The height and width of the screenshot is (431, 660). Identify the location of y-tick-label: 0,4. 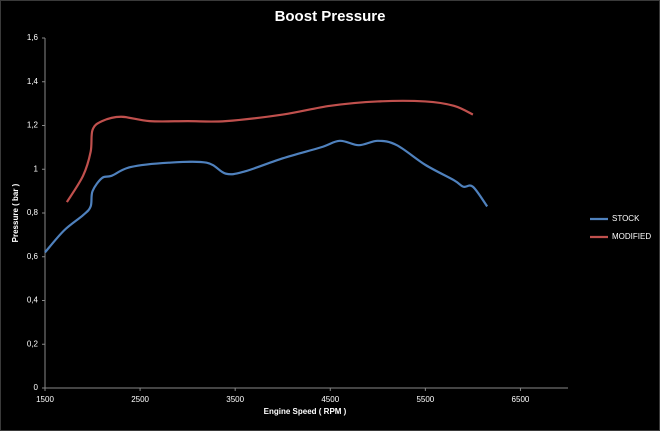
(33, 300).